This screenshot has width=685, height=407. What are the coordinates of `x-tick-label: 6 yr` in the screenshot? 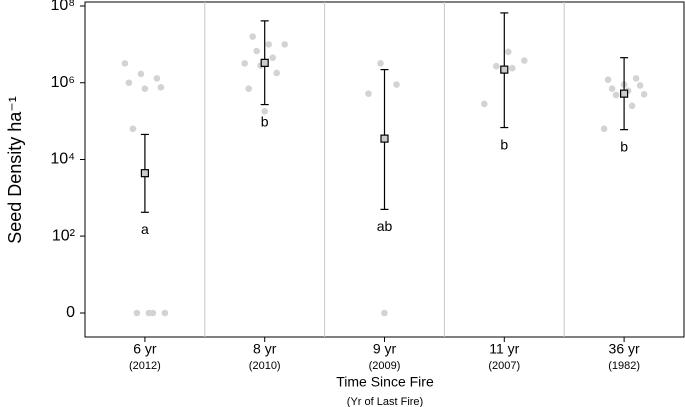 It's located at (145, 349).